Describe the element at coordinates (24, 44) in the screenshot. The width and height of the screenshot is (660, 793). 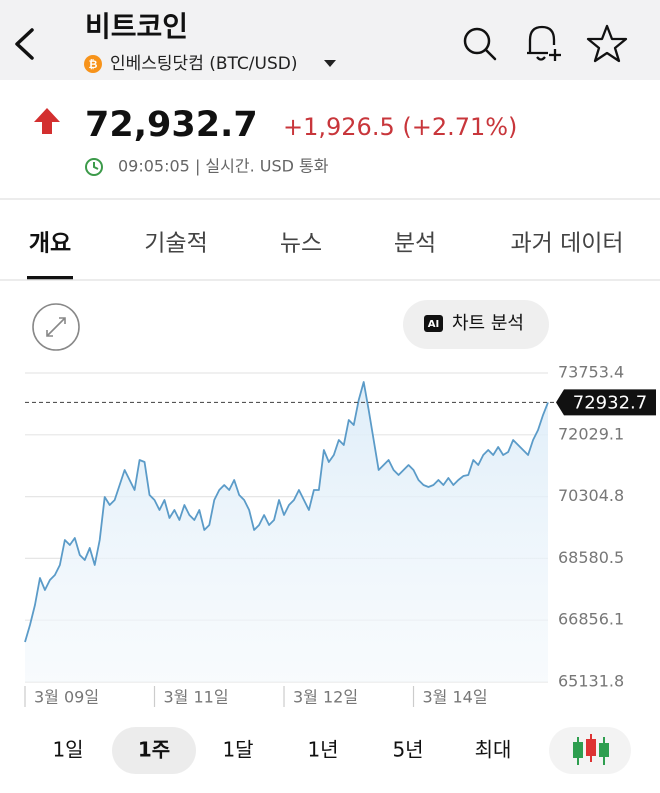
I see `back-button` at that location.